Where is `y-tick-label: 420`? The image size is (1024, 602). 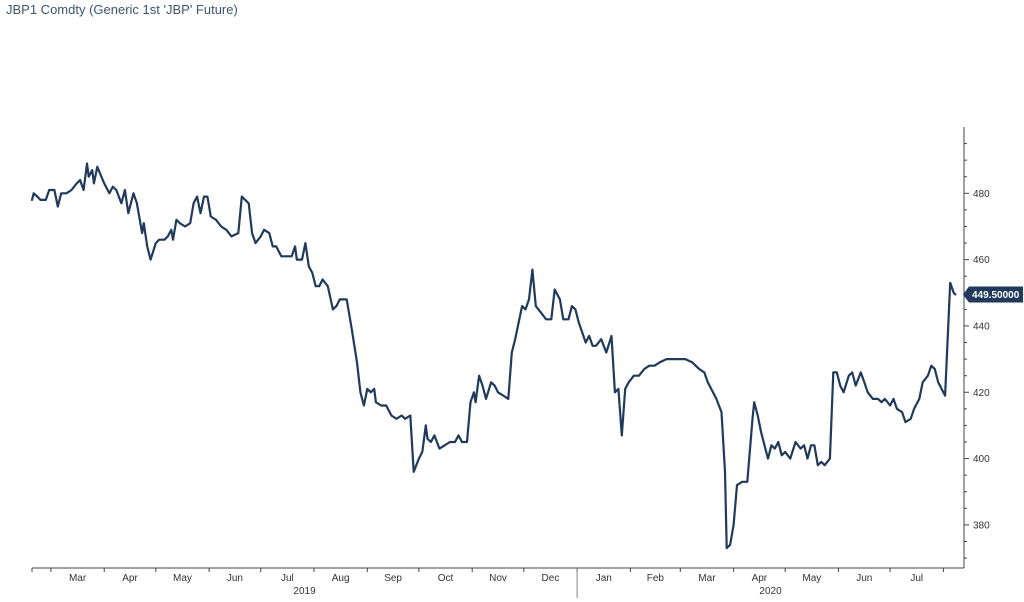 y-tick-label: 420 is located at coordinates (981, 393).